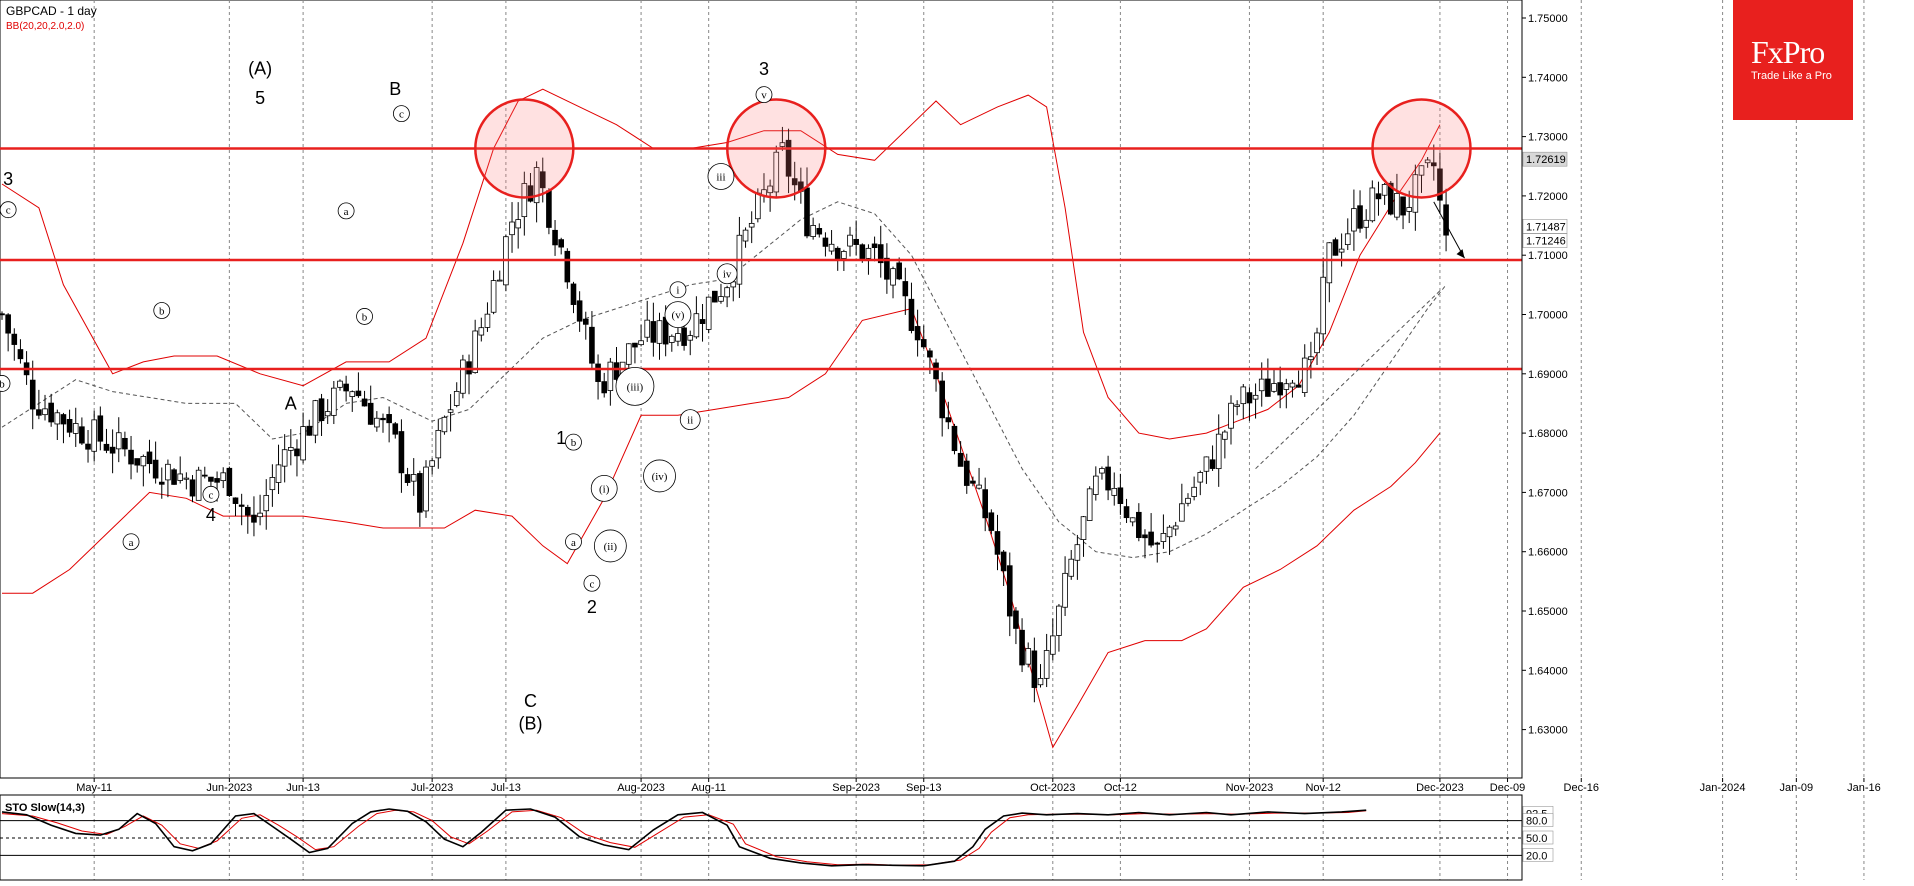 This screenshot has height=886, width=1914. Describe the element at coordinates (1460, 254) in the screenshot. I see `projection-arrowhead` at that location.